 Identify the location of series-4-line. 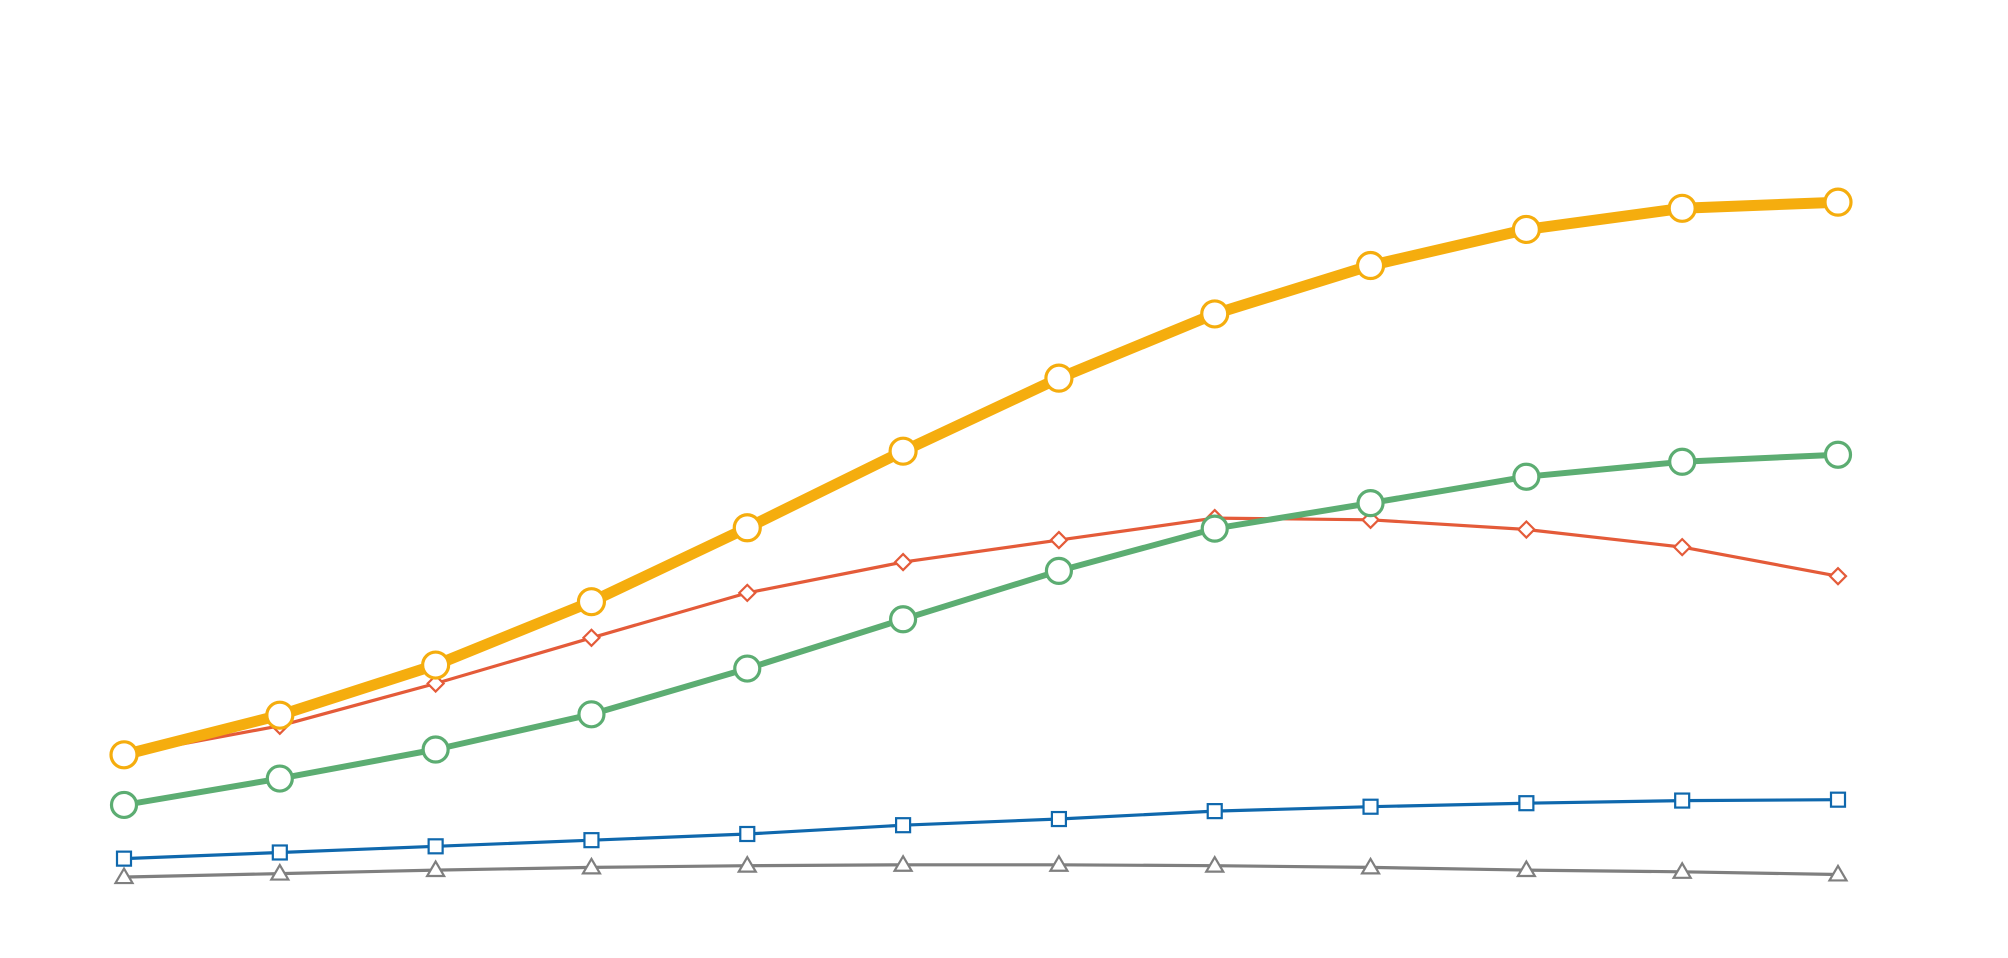
(981, 829).